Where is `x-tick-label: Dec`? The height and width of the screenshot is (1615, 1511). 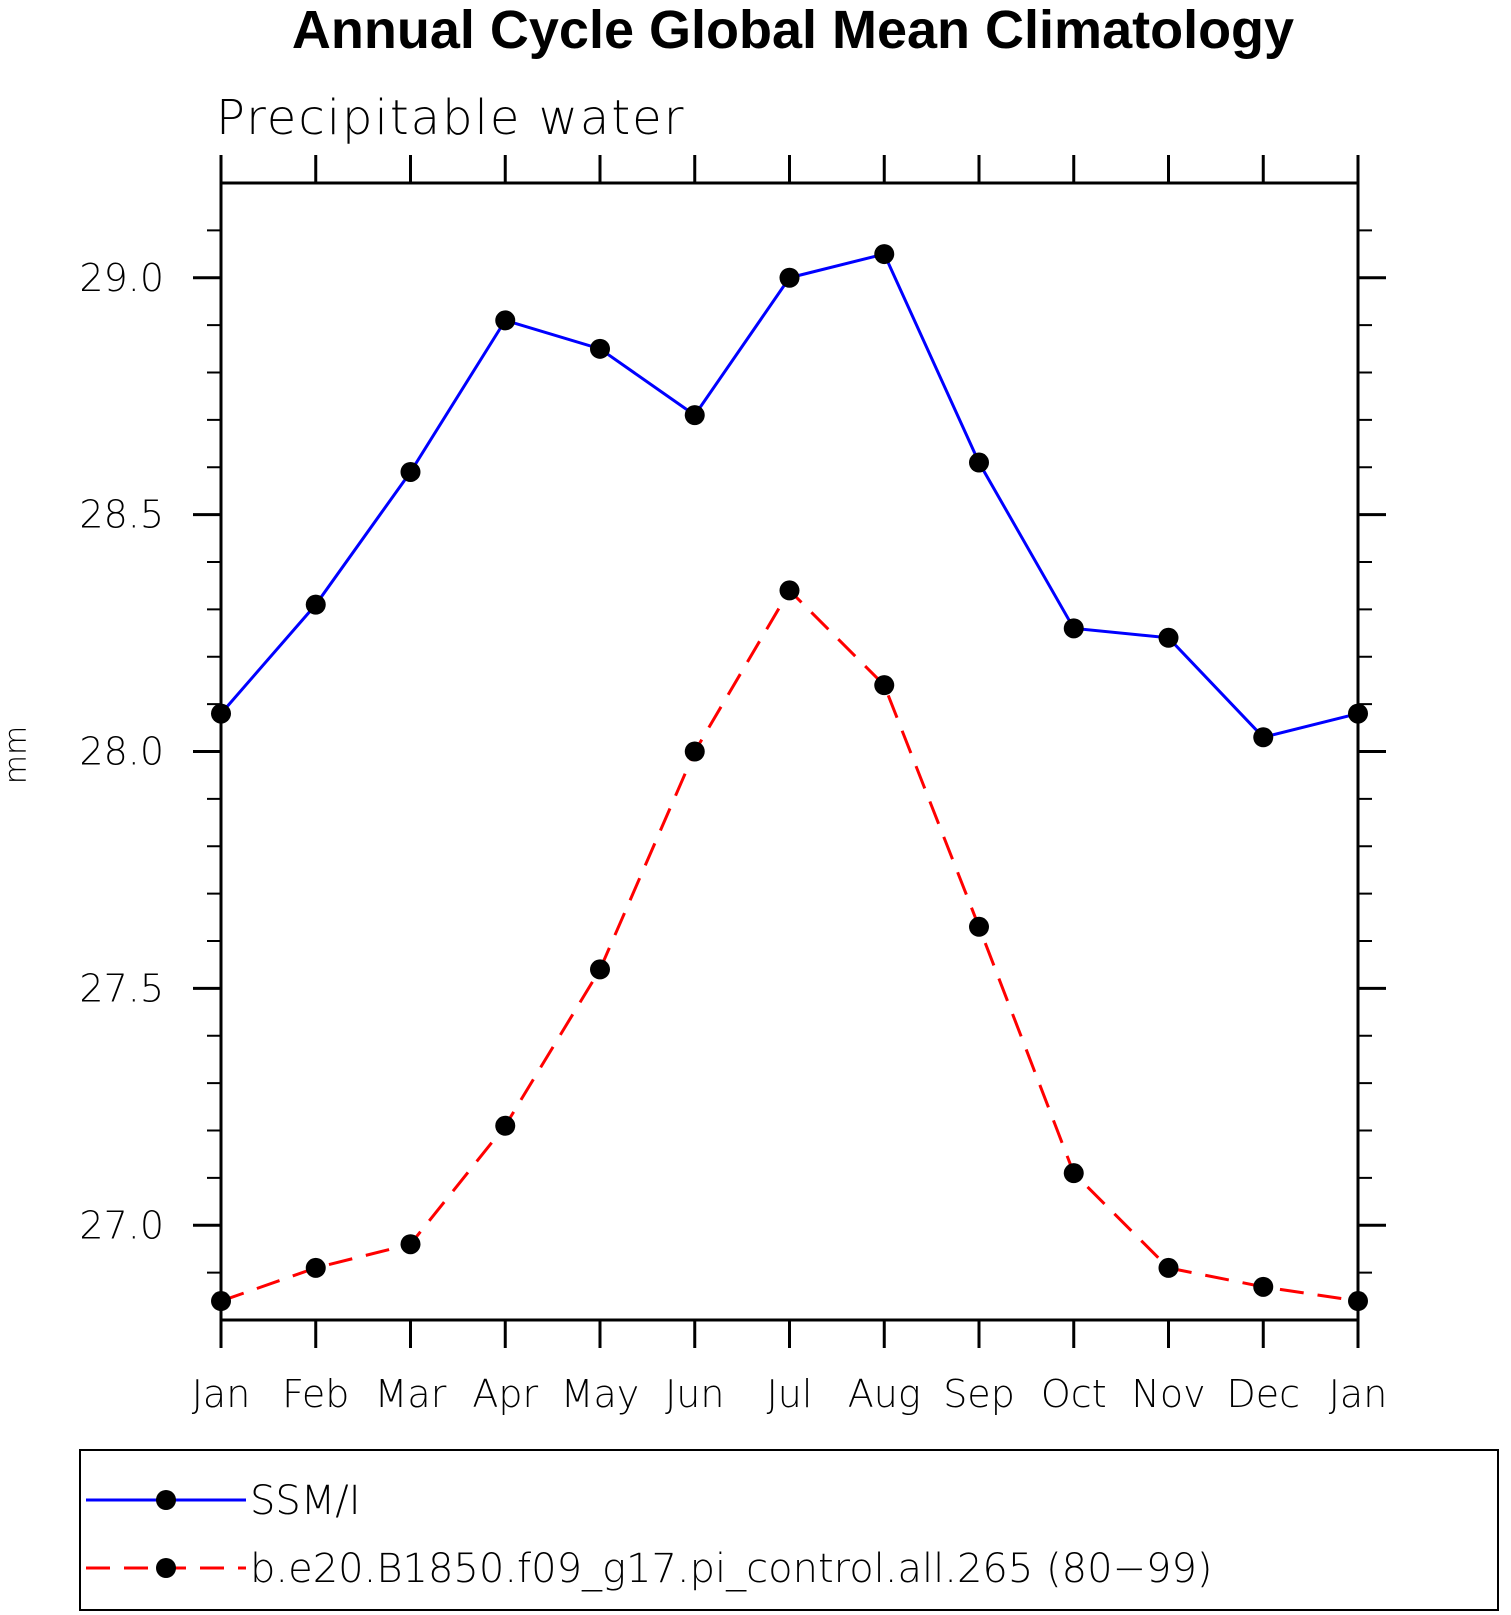
x-tick-label: Dec is located at coordinates (1263, 1394).